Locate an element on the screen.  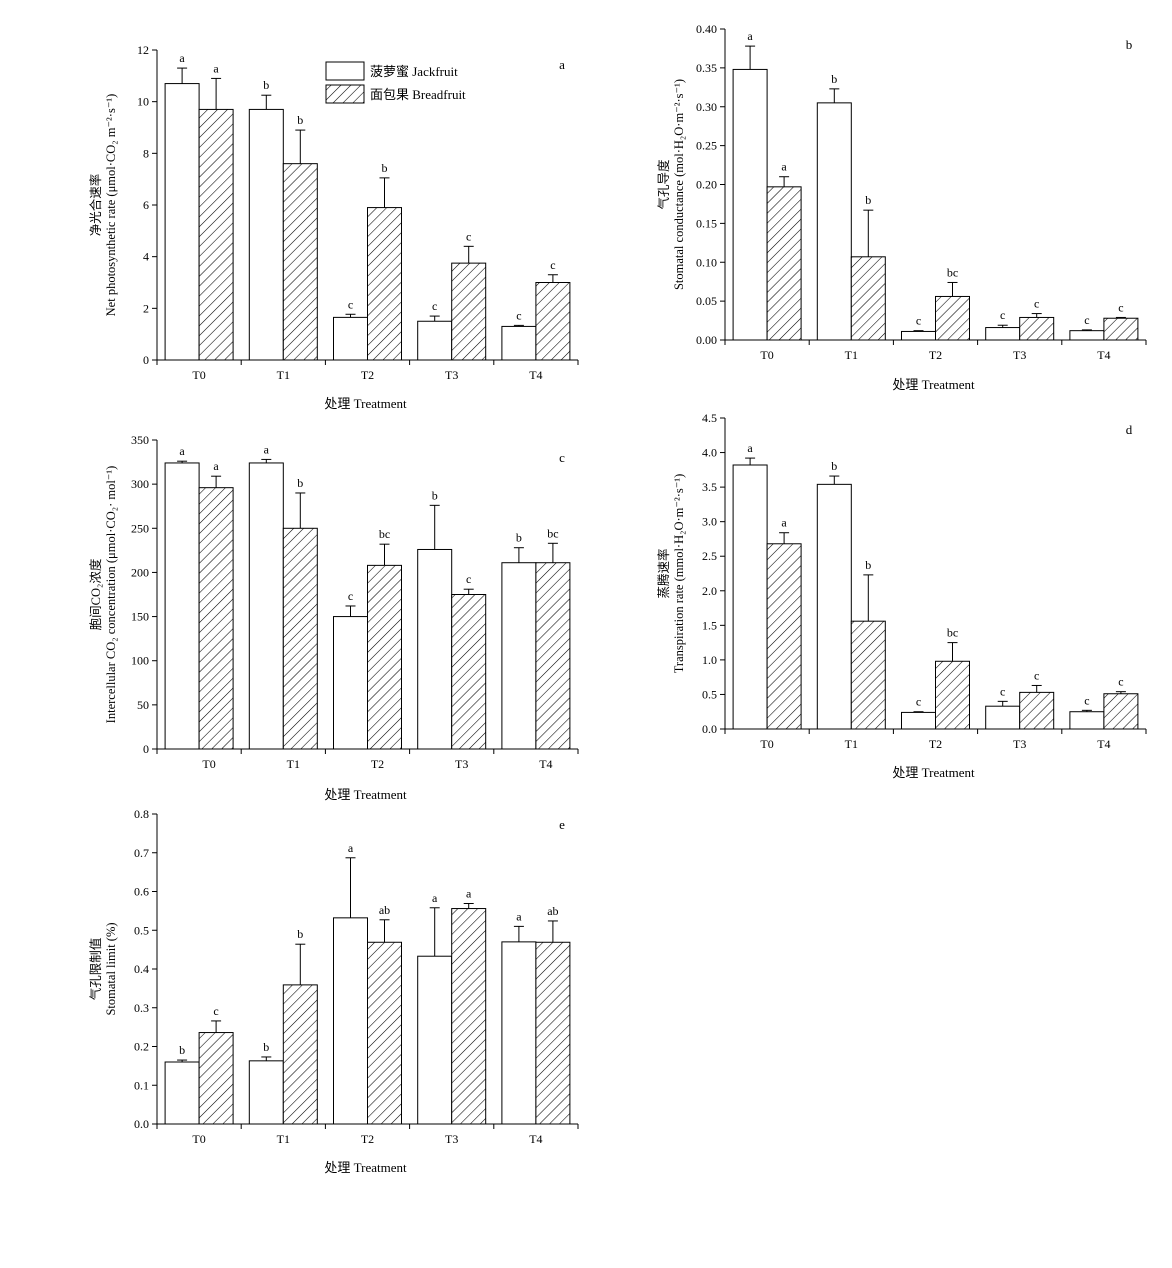
y-tick-label: 3.0 is located at coordinates (709, 522).